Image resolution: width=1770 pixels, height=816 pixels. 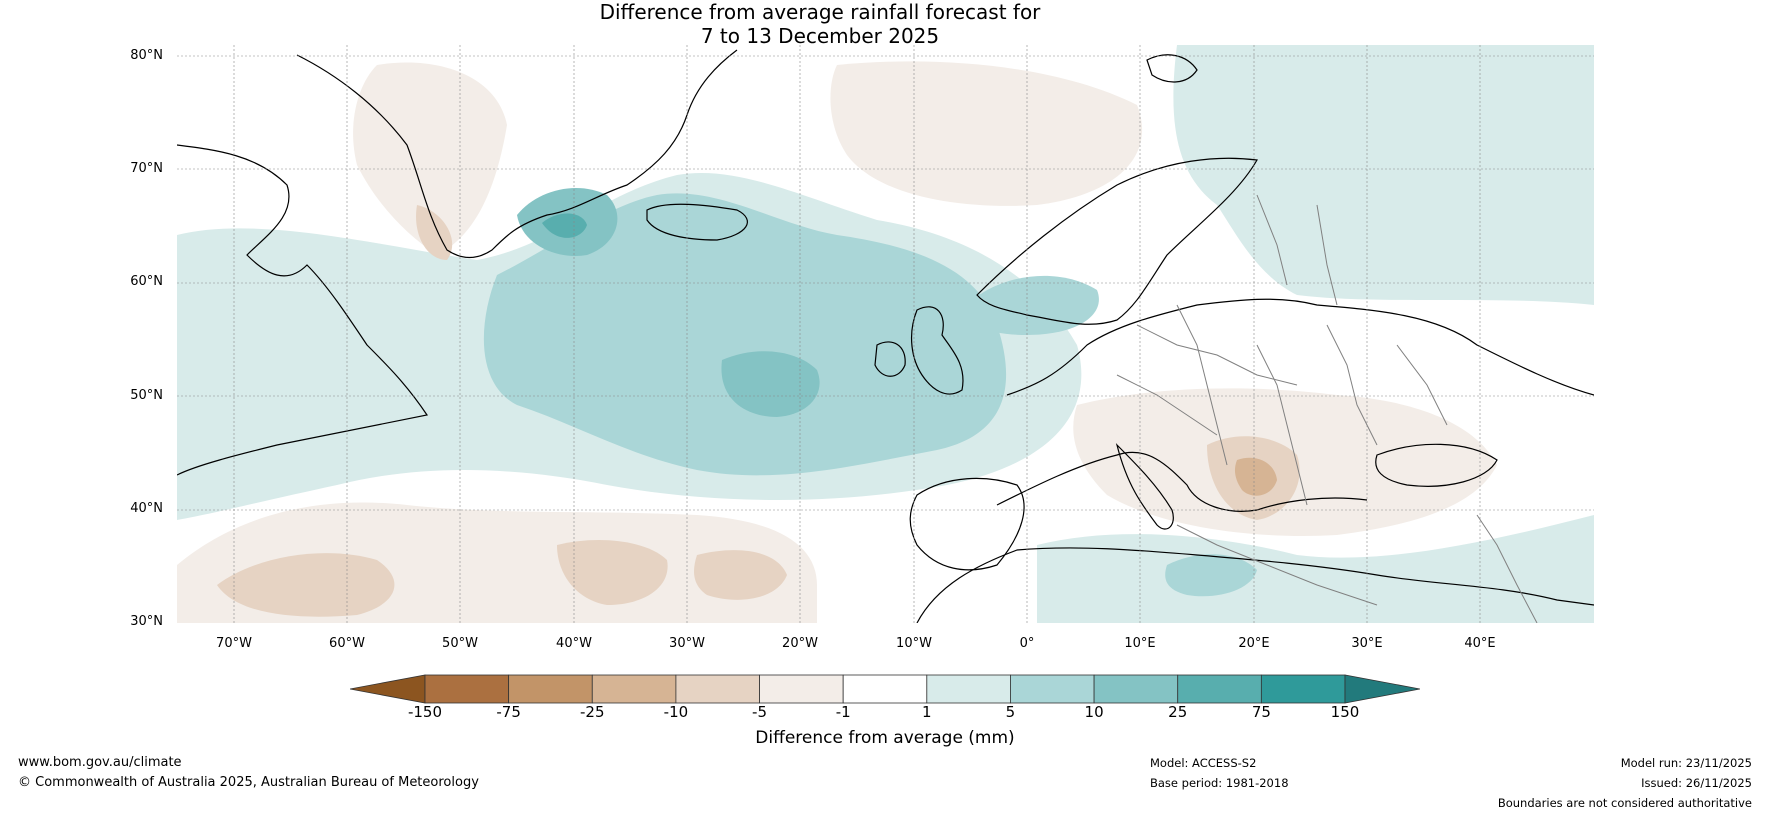 What do you see at coordinates (517, 154) in the screenshot?
I see `coast-greenland` at bounding box center [517, 154].